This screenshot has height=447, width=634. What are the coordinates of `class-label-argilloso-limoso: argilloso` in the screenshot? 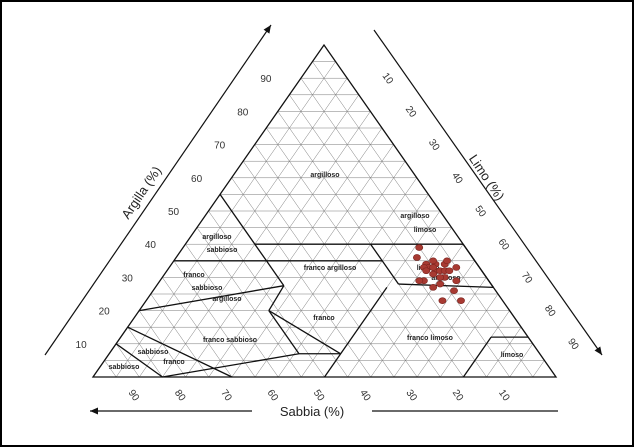 It's located at (414, 216).